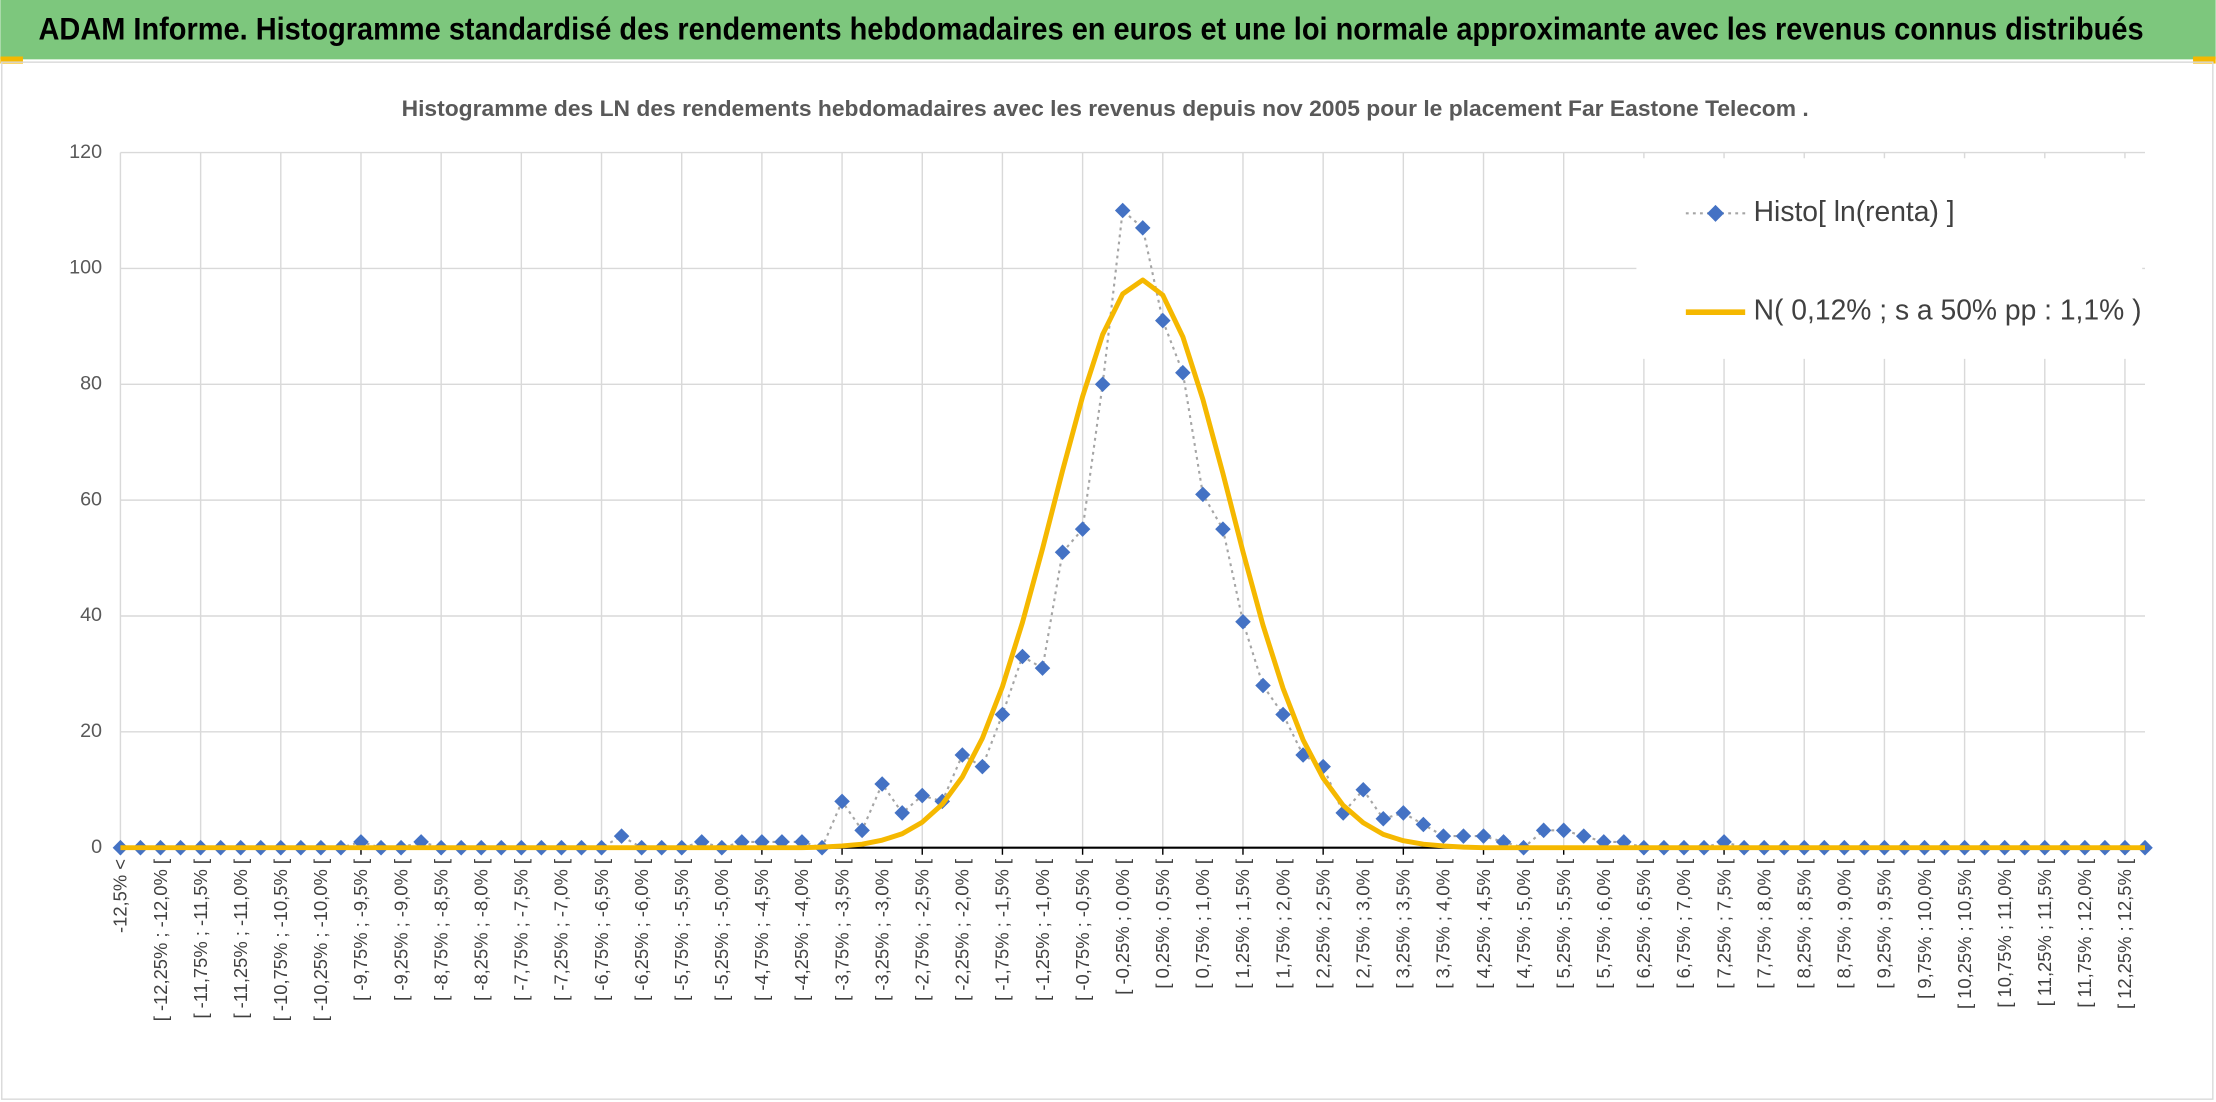 The image size is (2216, 1102). What do you see at coordinates (1924, 929) in the screenshot?
I see `x-tick-label: [ 9,75% ; 10,0% [` at bounding box center [1924, 929].